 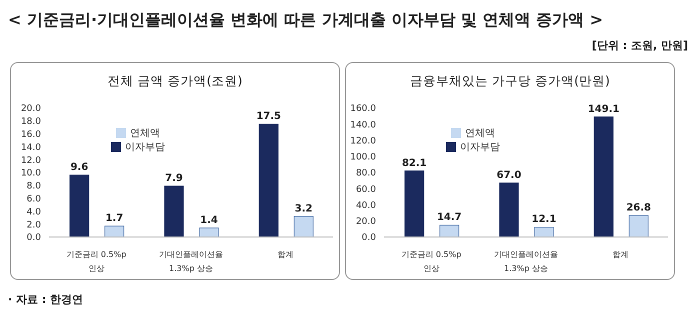 I want to click on data-label: 1.7, so click(x=114, y=218).